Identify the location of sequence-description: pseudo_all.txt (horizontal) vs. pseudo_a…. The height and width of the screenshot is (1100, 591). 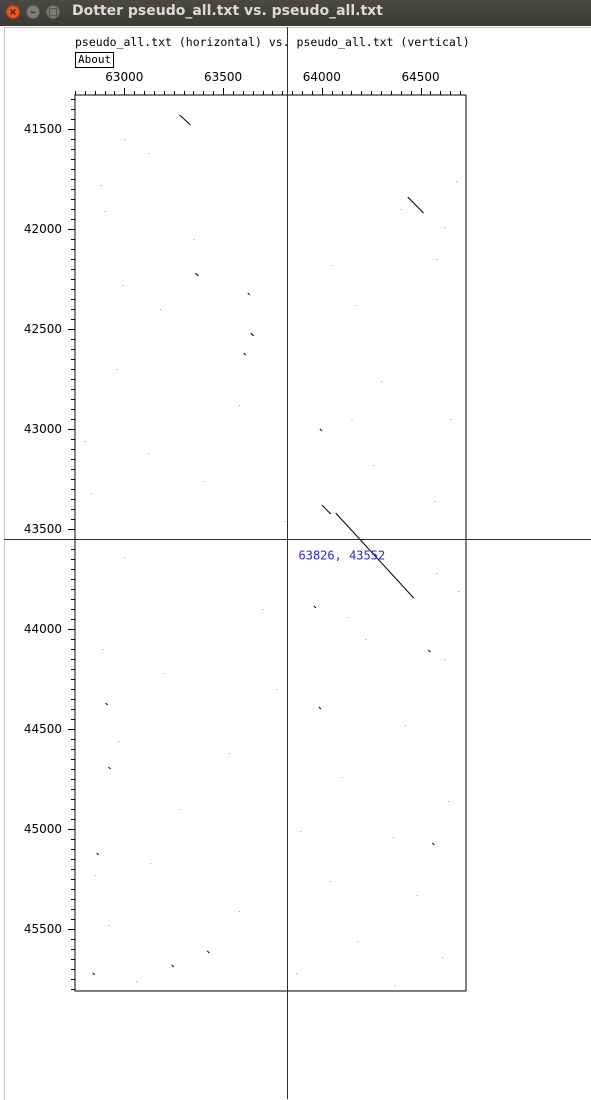
(272, 42).